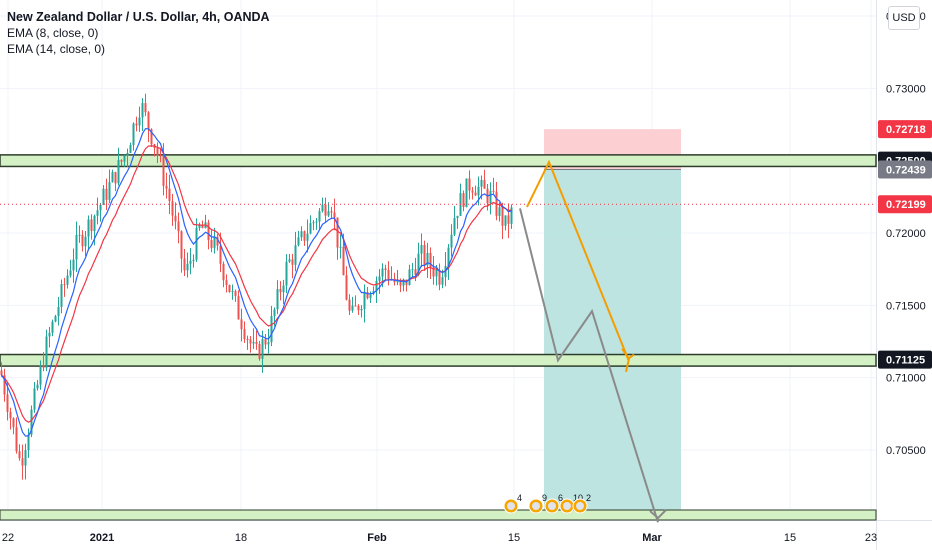  Describe the element at coordinates (241, 538) in the screenshot. I see `time-tick-label: 18` at that location.